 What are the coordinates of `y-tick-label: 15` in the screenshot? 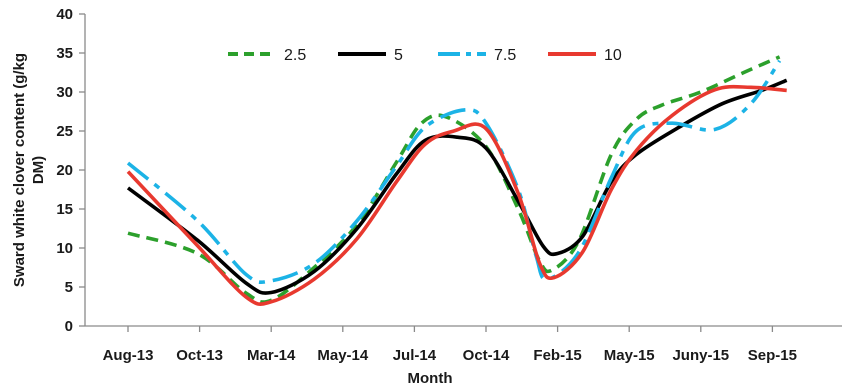 It's located at (64, 209).